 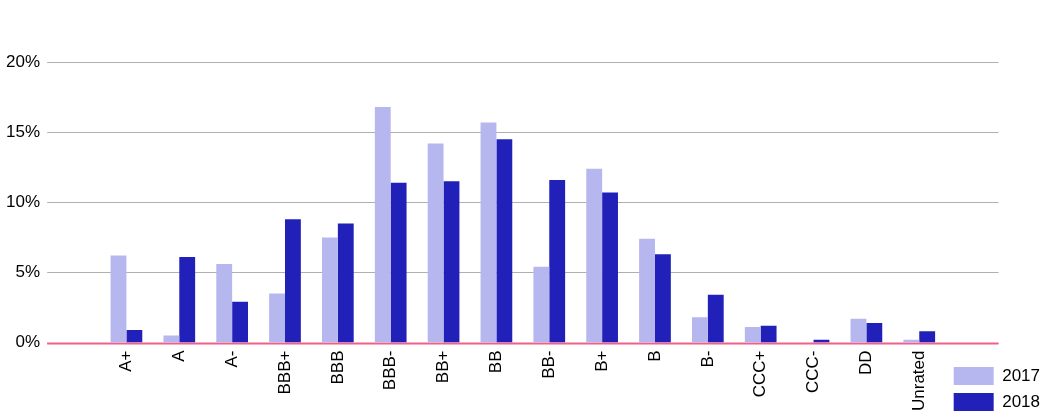 I want to click on x-tick-label: B-, so click(x=707, y=359).